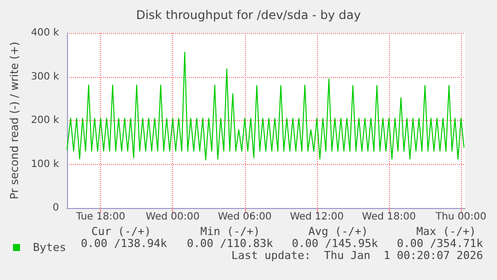  I want to click on x-tick-label: Wed 12:00, so click(317, 217).